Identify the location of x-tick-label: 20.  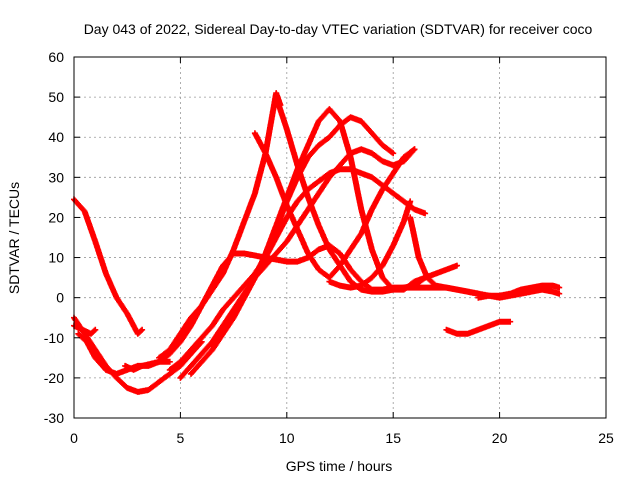
(500, 438).